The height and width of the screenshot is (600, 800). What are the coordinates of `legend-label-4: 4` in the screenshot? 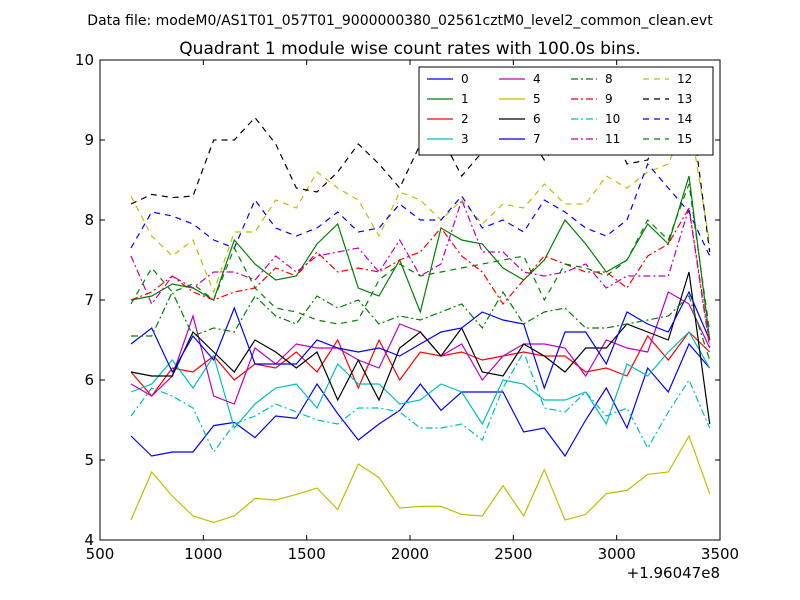 It's located at (537, 79).